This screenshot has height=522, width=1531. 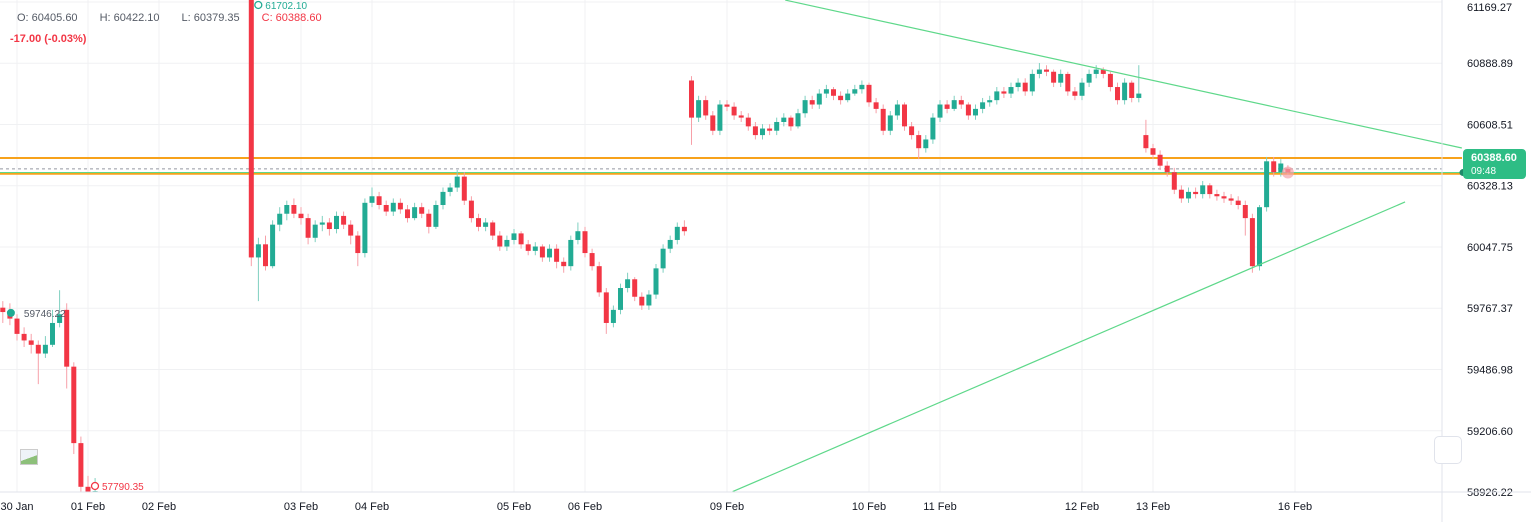 I want to click on time-tick-label: 03 Feb, so click(x=301, y=507).